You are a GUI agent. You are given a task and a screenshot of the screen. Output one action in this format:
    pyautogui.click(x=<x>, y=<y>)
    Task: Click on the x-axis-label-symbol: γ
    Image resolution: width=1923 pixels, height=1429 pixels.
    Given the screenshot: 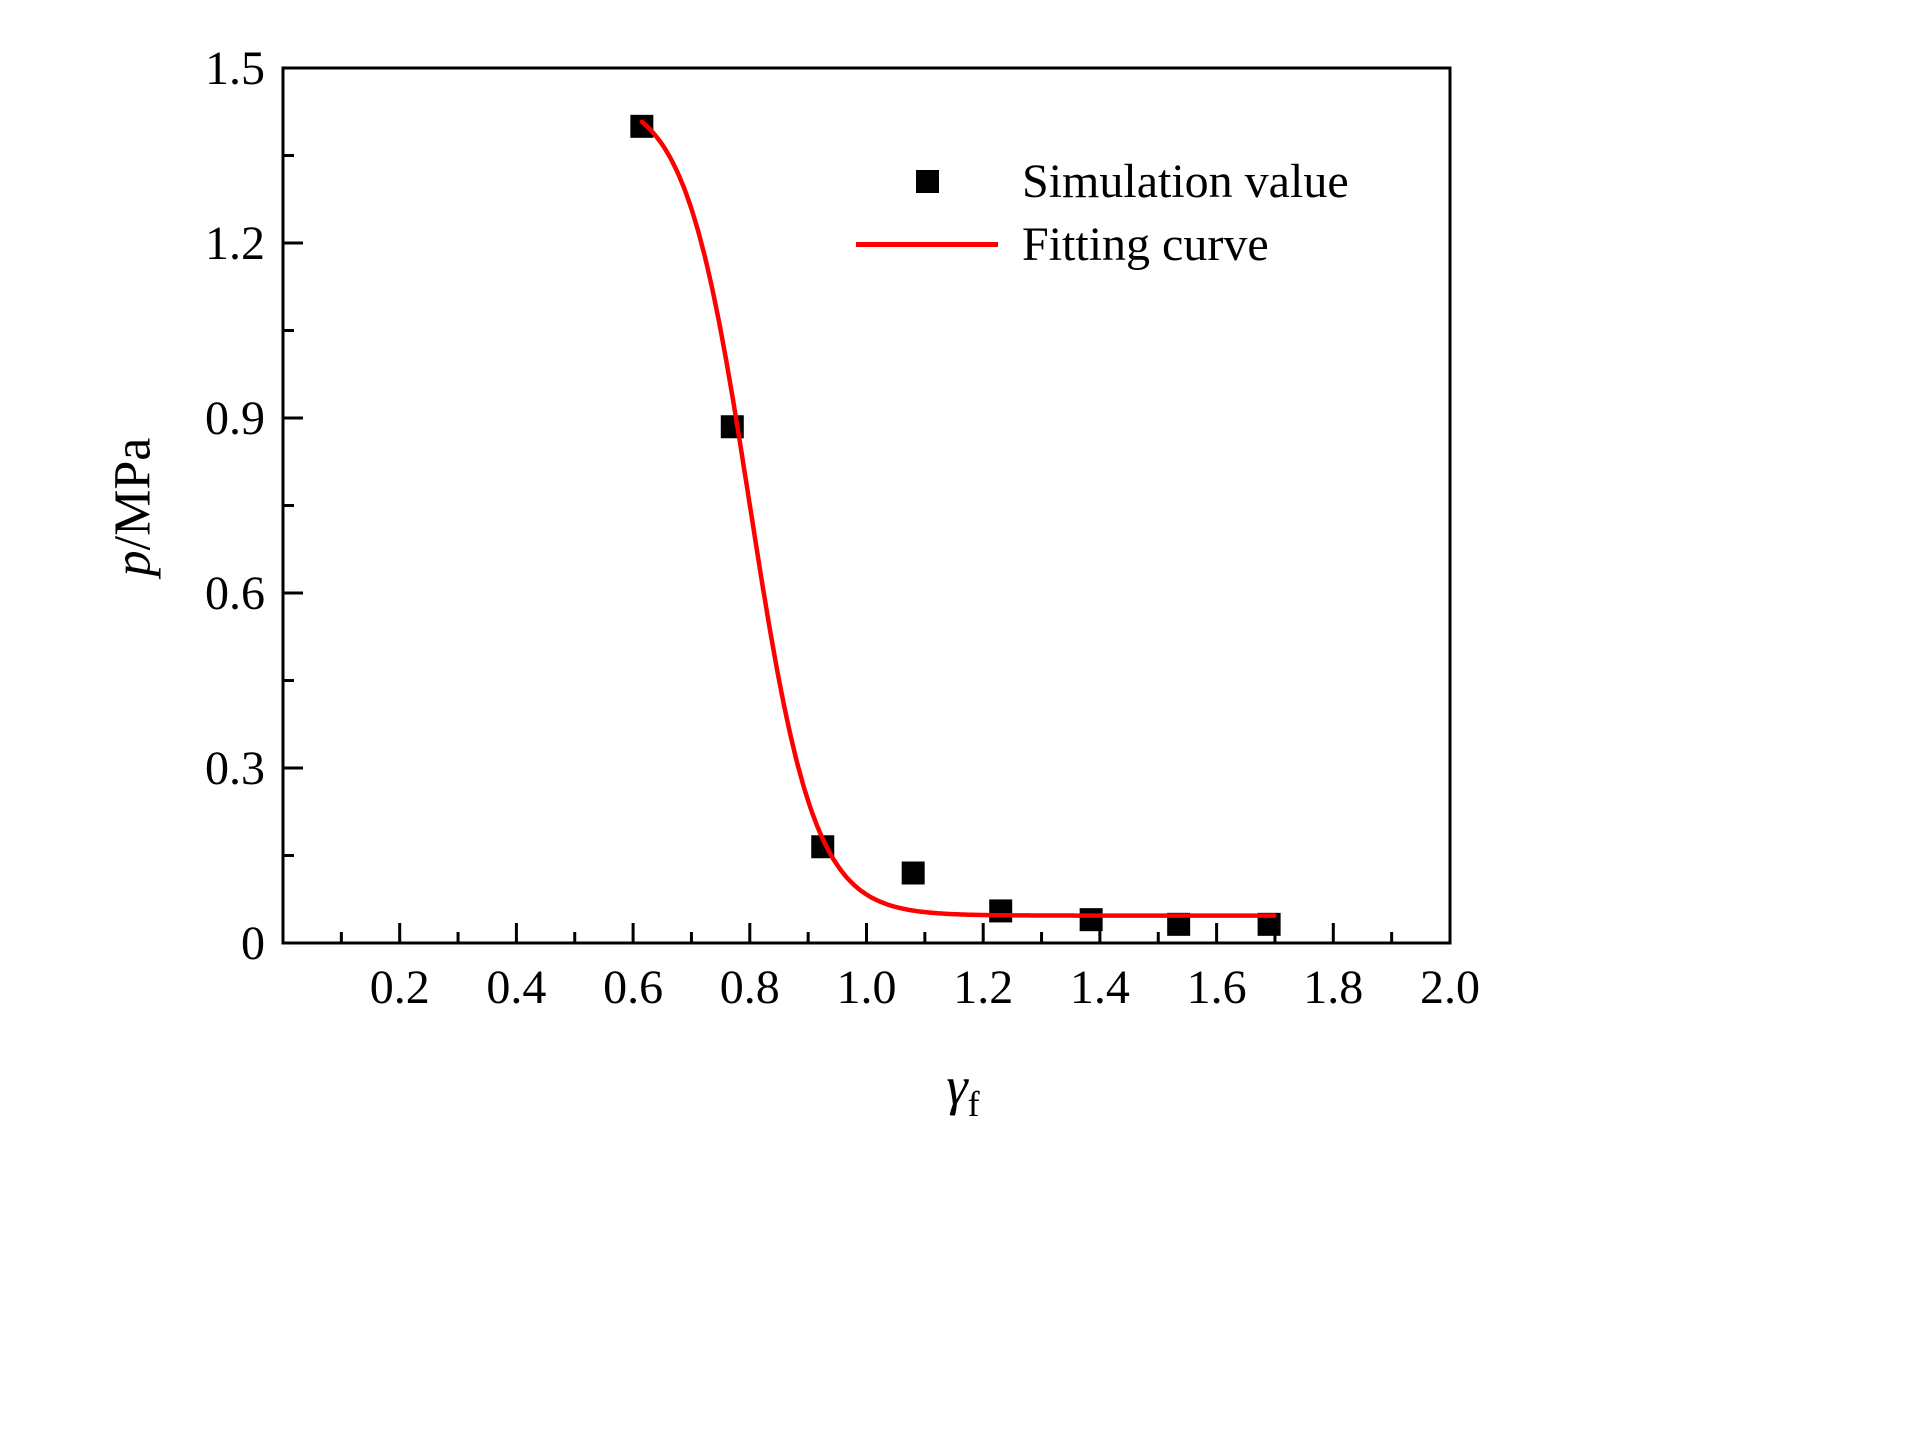 What is the action you would take?
    pyautogui.click(x=957, y=1086)
    